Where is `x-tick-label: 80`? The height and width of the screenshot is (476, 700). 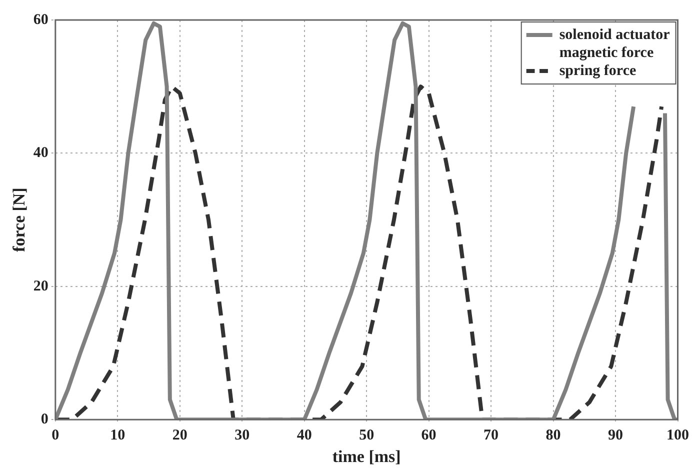
x-tick-label: 80 is located at coordinates (553, 435).